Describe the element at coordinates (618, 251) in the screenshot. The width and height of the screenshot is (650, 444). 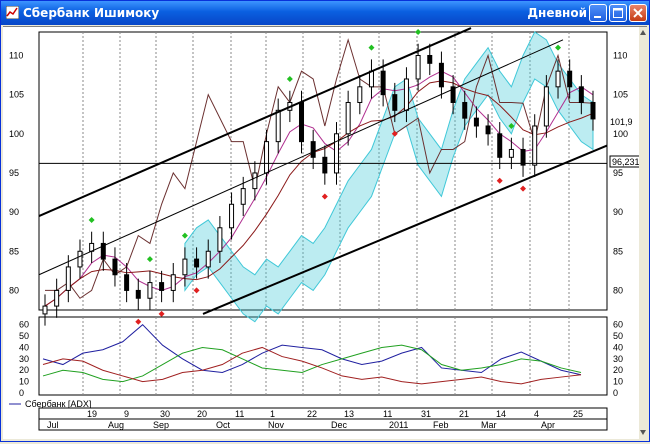
I see `price-tick-right: 85` at that location.